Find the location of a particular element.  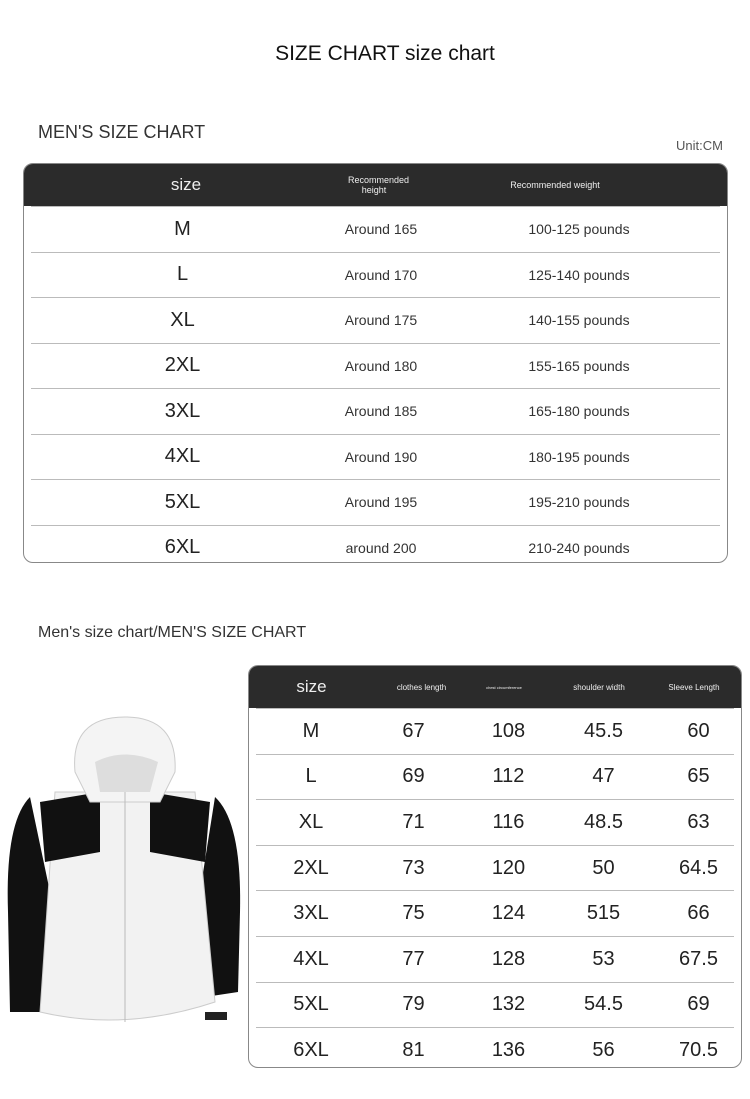

header-cell: clothes length is located at coordinates (421, 687).